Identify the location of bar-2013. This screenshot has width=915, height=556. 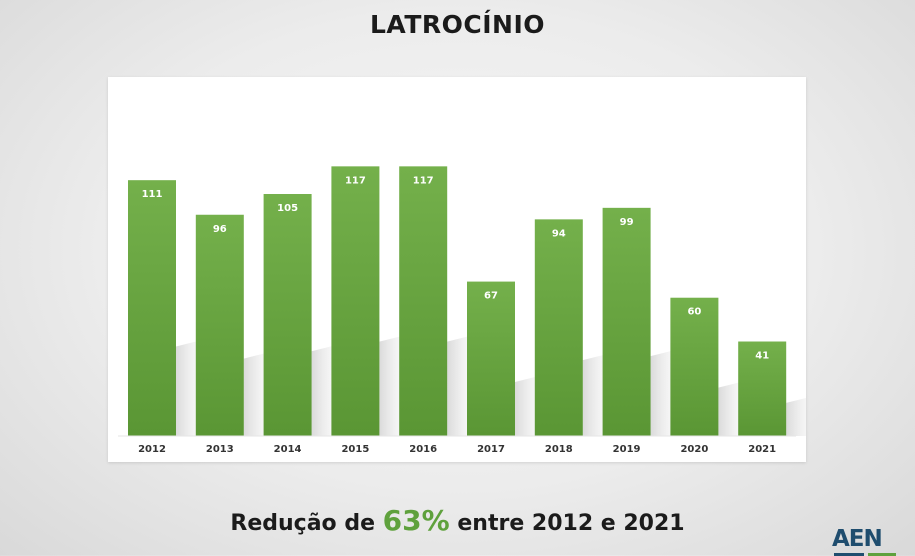
(219, 325).